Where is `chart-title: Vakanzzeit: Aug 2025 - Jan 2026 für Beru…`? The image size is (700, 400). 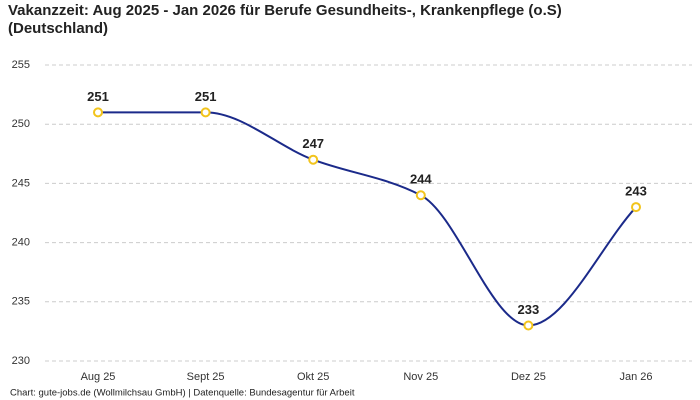 chart-title: Vakanzzeit: Aug 2025 - Jan 2026 für Beru… is located at coordinates (285, 10).